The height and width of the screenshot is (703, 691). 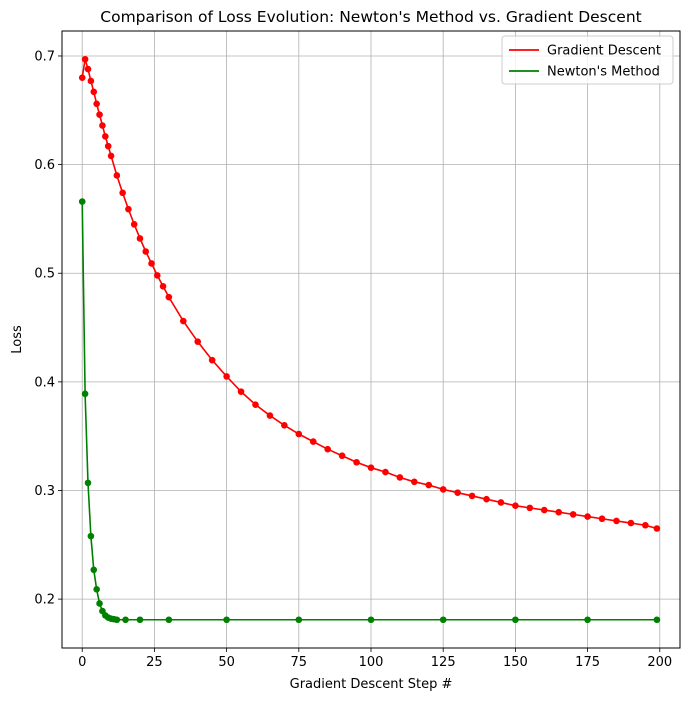 I want to click on x-tick-label: 50, so click(x=226, y=662).